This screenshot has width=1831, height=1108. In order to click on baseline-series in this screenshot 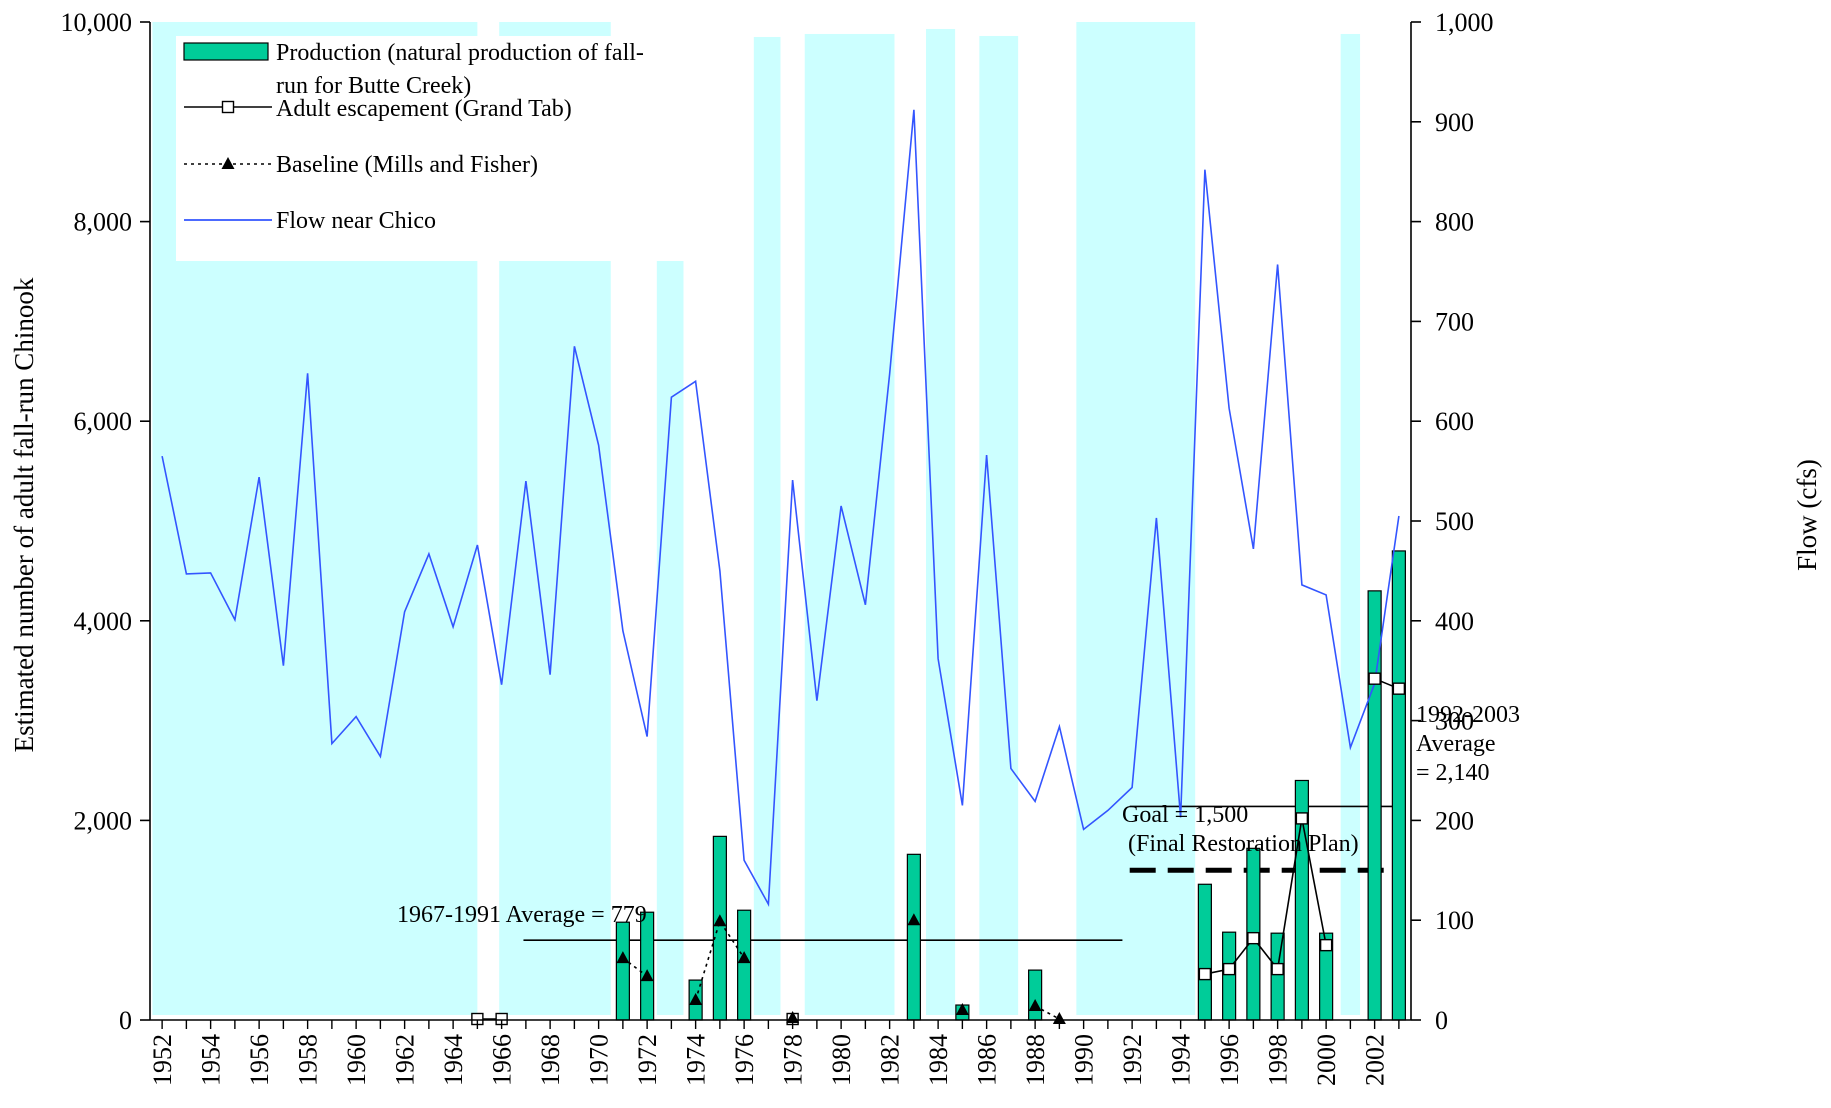, I will do `click(841, 969)`.